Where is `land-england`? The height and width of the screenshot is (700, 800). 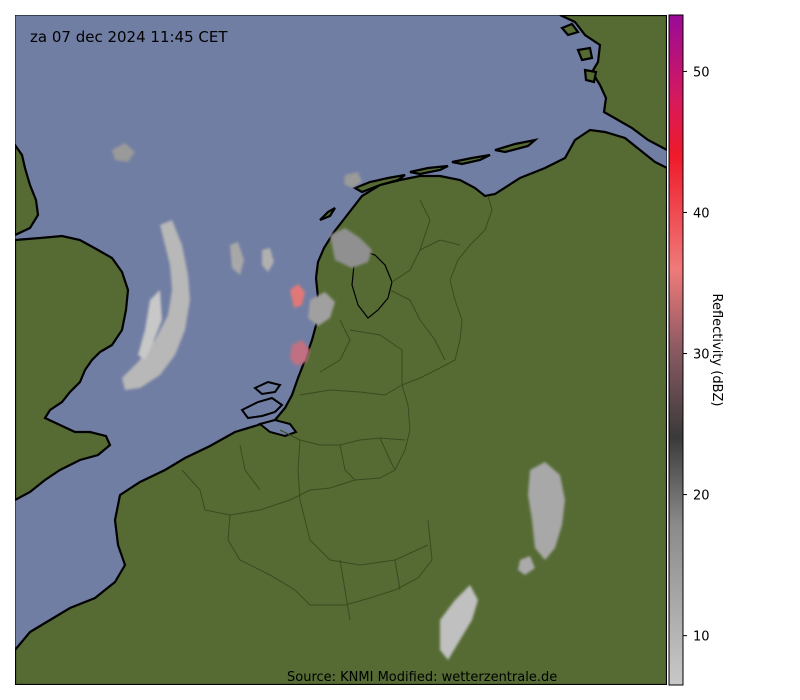
land-england is located at coordinates (72, 368).